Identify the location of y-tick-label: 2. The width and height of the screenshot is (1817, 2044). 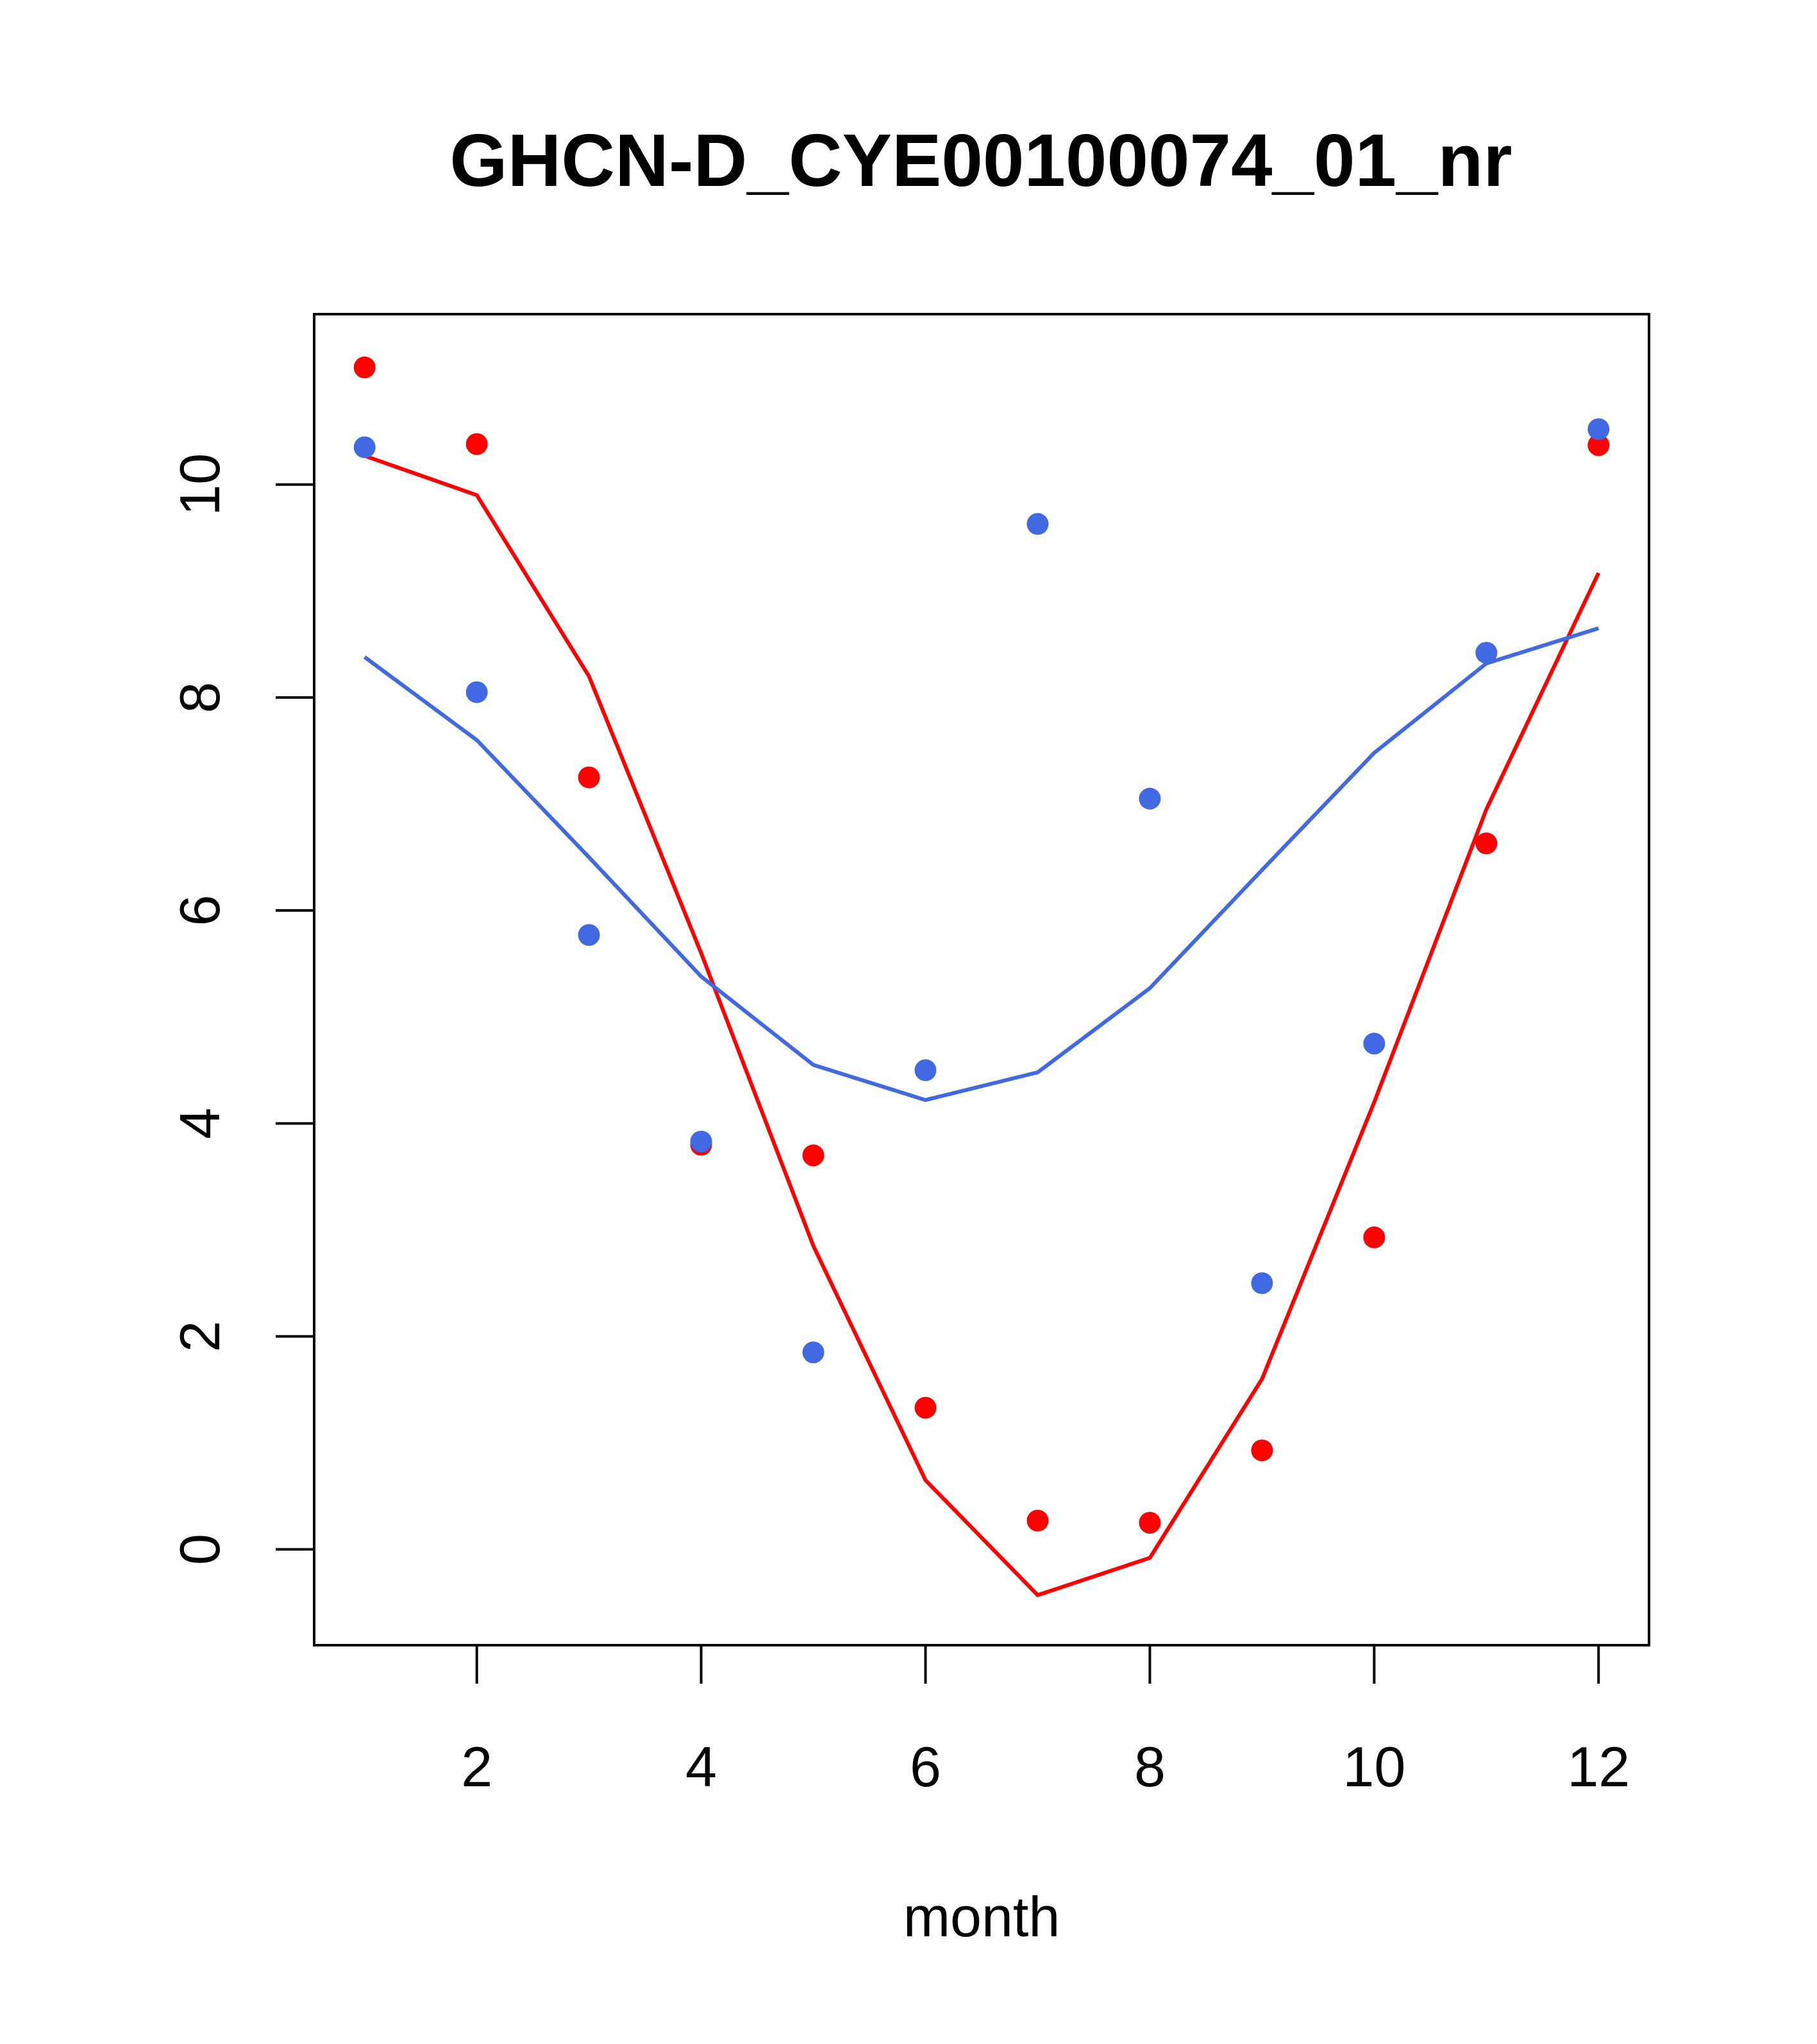
(200, 1336).